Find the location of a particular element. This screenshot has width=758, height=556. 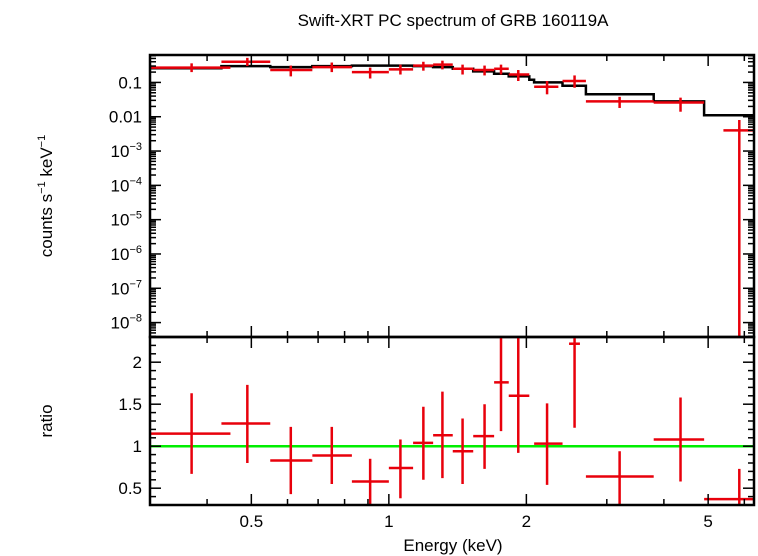

tick-exponent: −8 is located at coordinates (135, 319).